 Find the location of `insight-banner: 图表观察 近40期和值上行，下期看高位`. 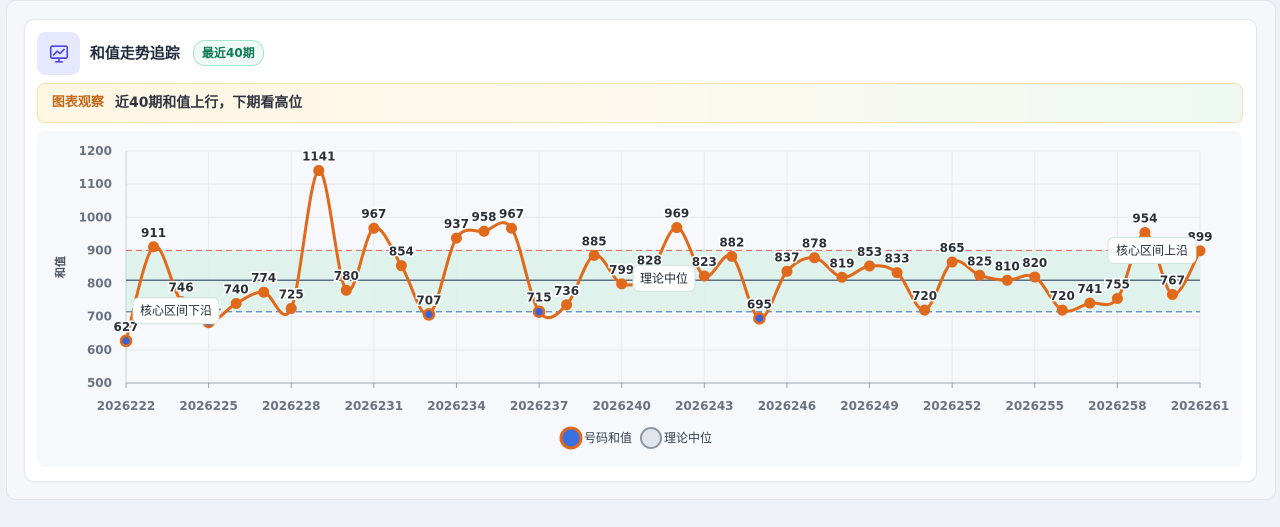

insight-banner: 图表观察 近40期和值上行，下期看高位 is located at coordinates (640, 103).